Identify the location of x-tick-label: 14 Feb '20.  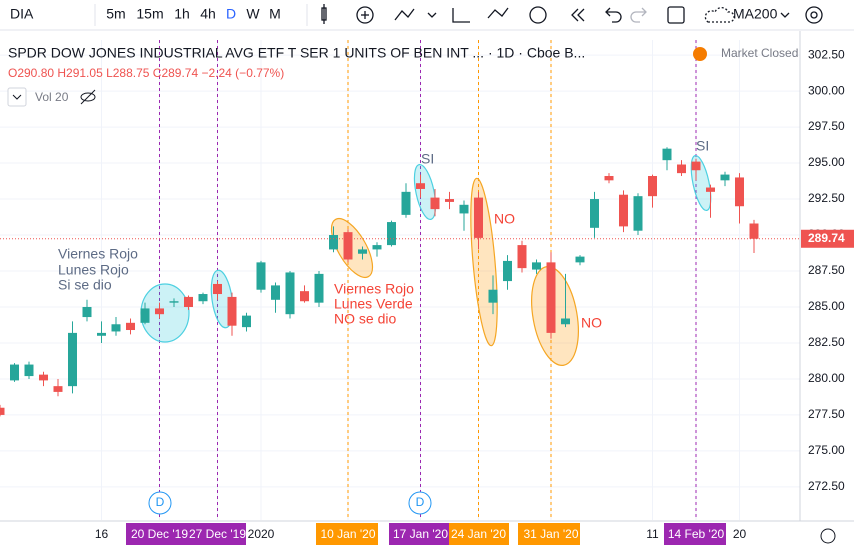
(696, 534).